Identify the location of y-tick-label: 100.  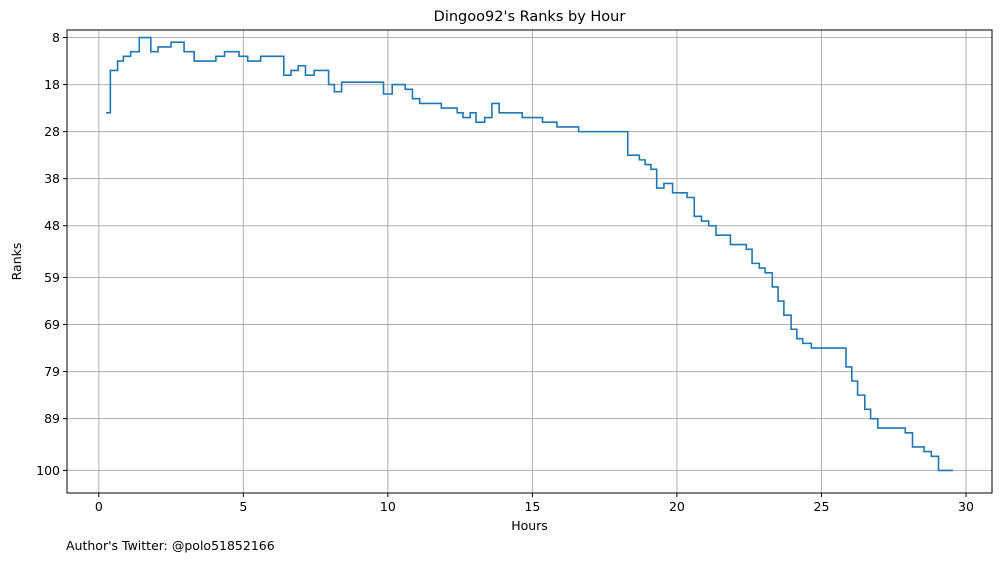
(48, 470).